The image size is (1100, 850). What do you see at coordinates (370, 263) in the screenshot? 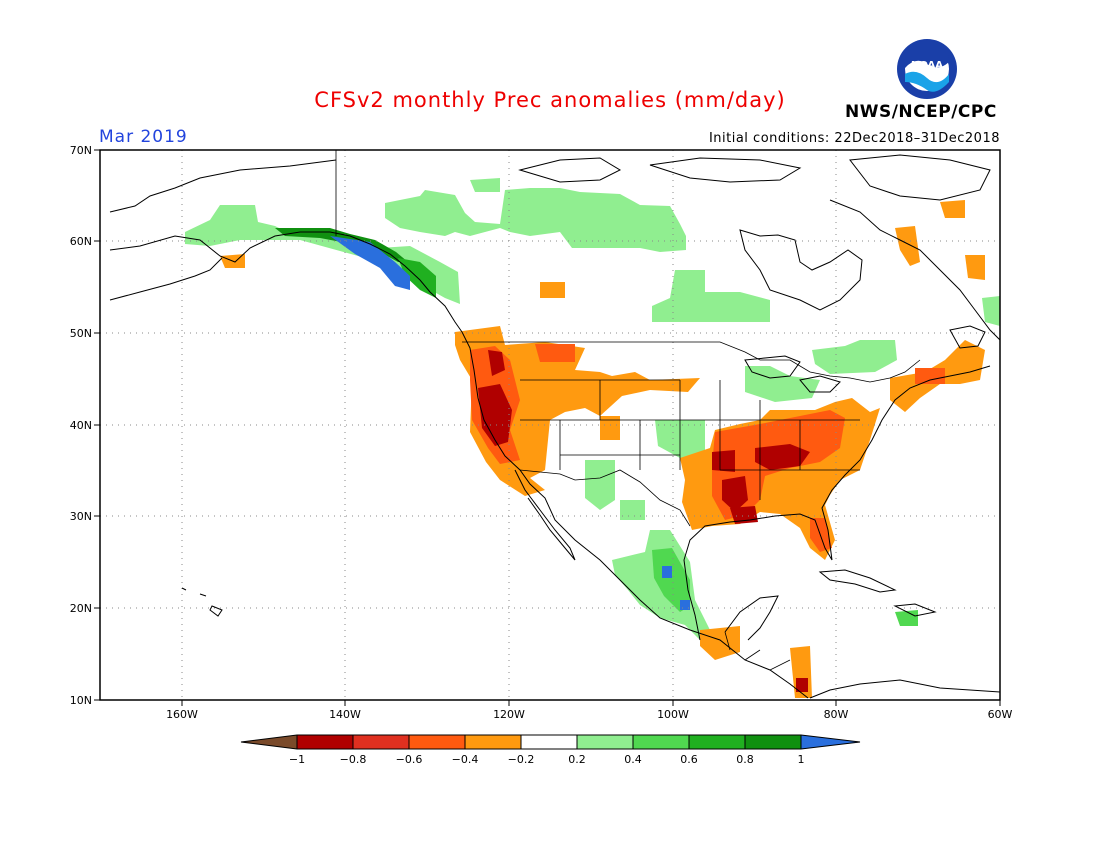
I see `anomaly-max-panhandle` at bounding box center [370, 263].